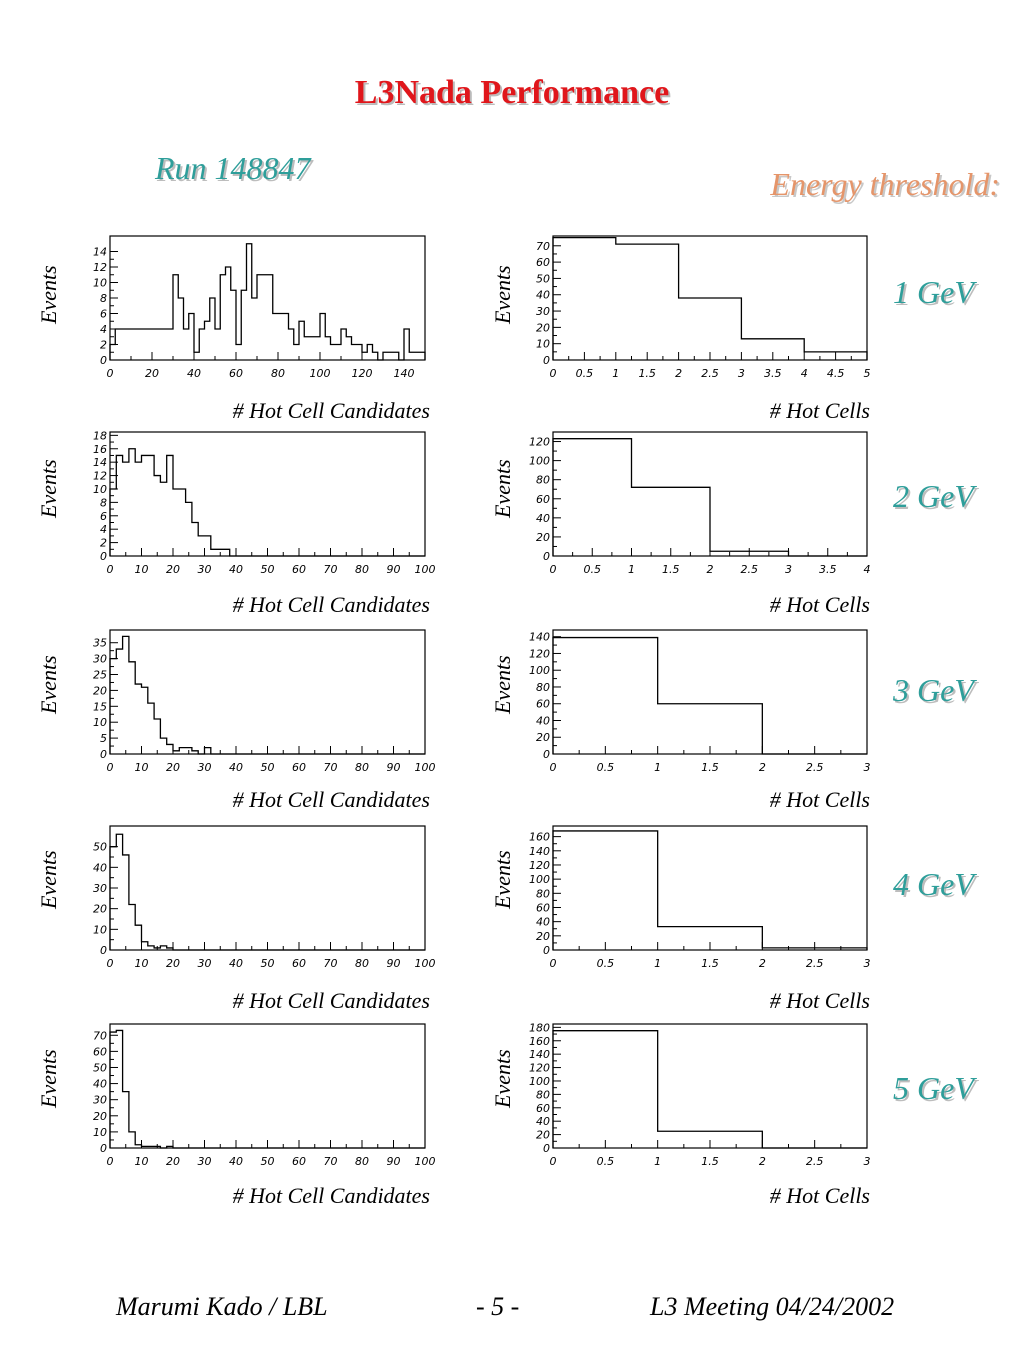 The height and width of the screenshot is (1365, 1024). Describe the element at coordinates (836, 373) in the screenshot. I see `x-tick-label: 4.5` at that location.